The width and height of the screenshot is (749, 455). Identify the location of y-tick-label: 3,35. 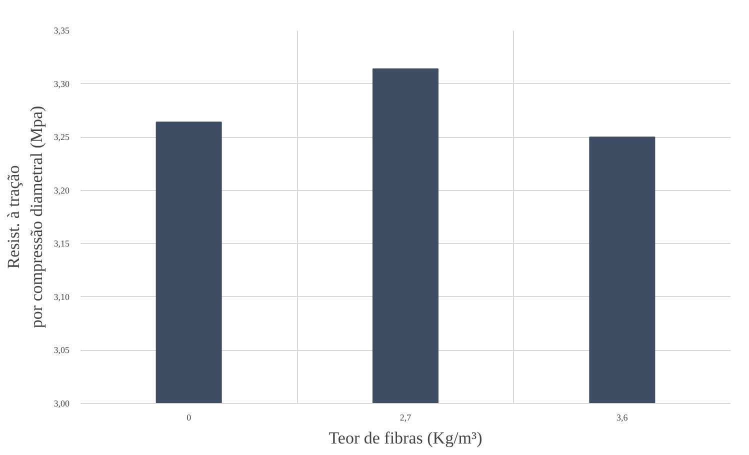
(62, 31).